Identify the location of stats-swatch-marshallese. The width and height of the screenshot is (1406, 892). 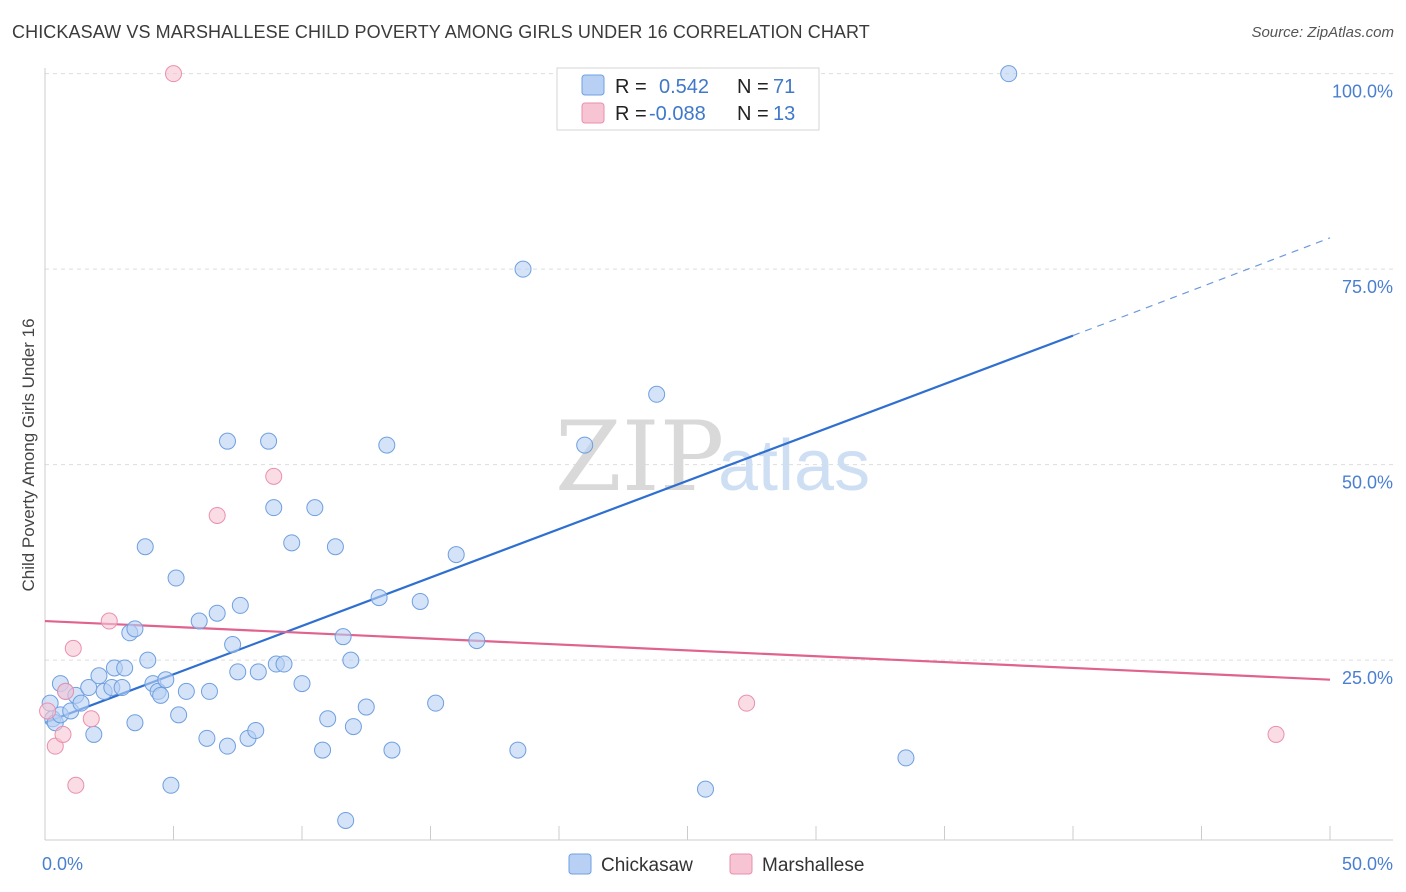
(593, 113).